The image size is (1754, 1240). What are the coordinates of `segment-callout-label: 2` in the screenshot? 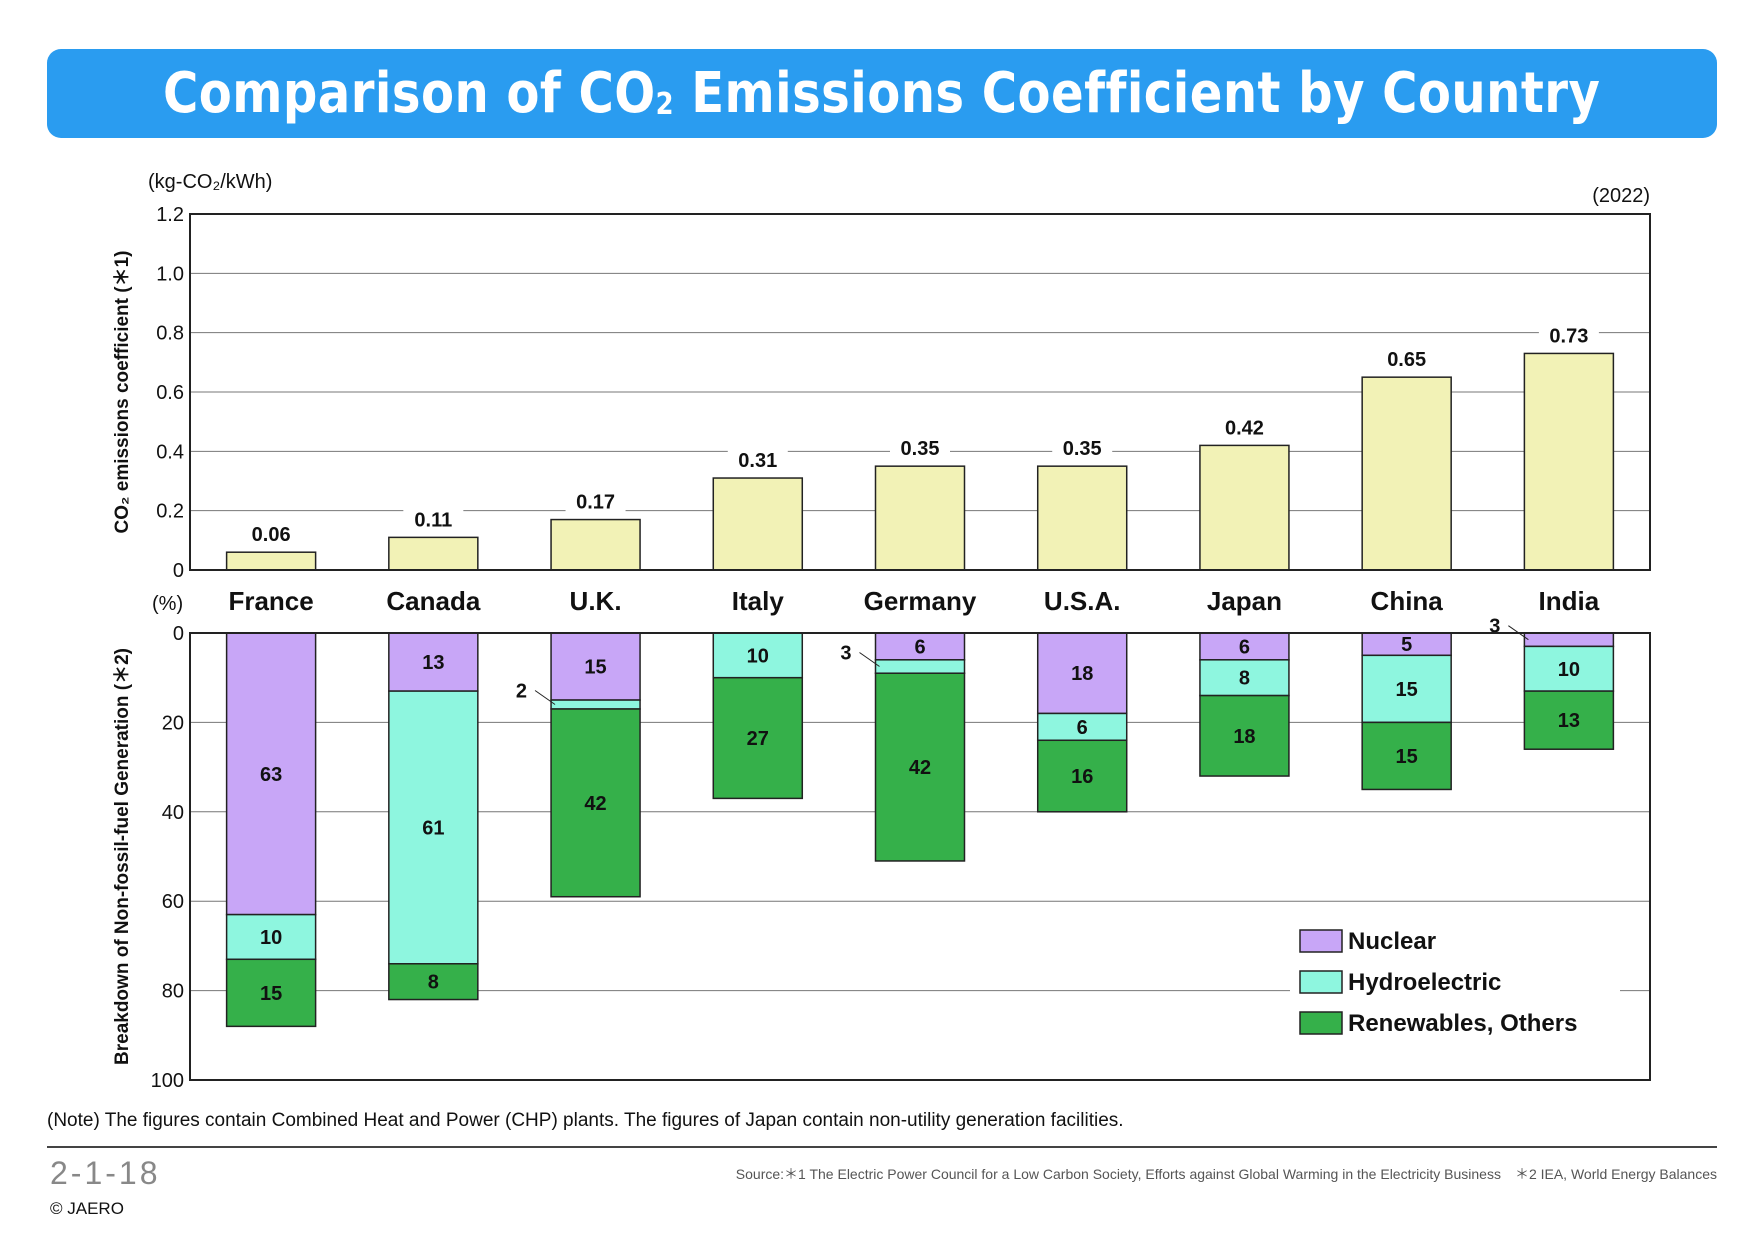 It's located at (521, 692).